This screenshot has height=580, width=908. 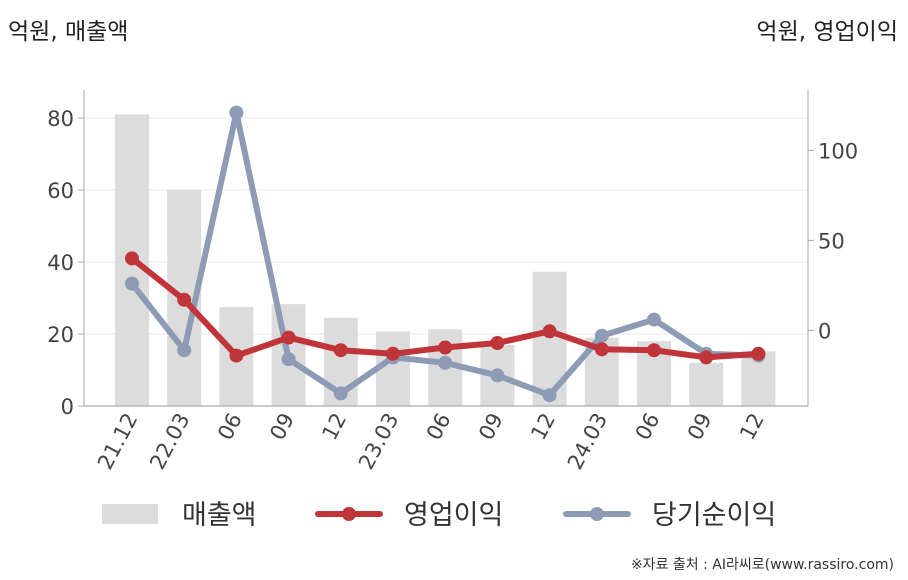 What do you see at coordinates (827, 32) in the screenshot?
I see `right-axis-unit-label: 억원, 영업이익` at bounding box center [827, 32].